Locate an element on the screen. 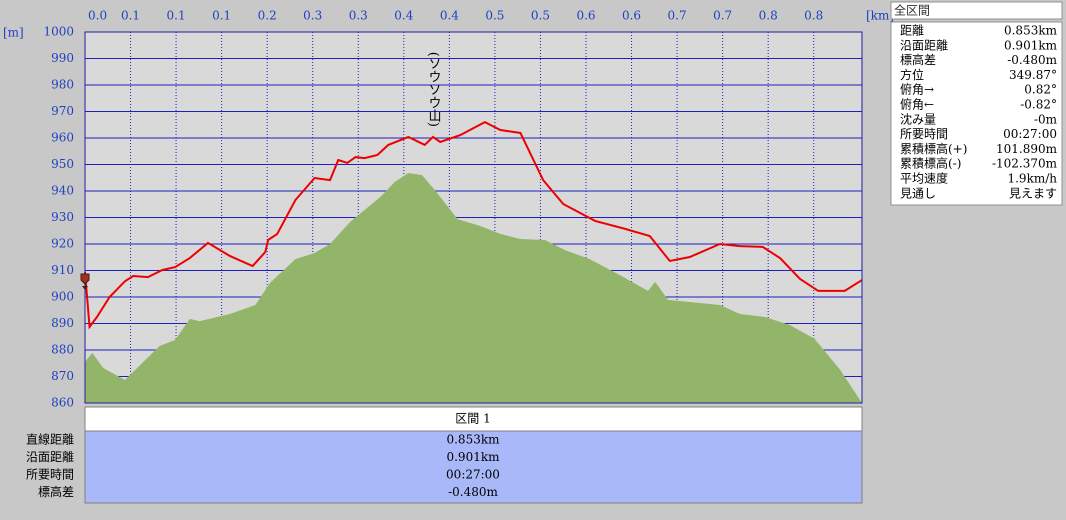  summary-value: -0.82° is located at coordinates (1038, 105).